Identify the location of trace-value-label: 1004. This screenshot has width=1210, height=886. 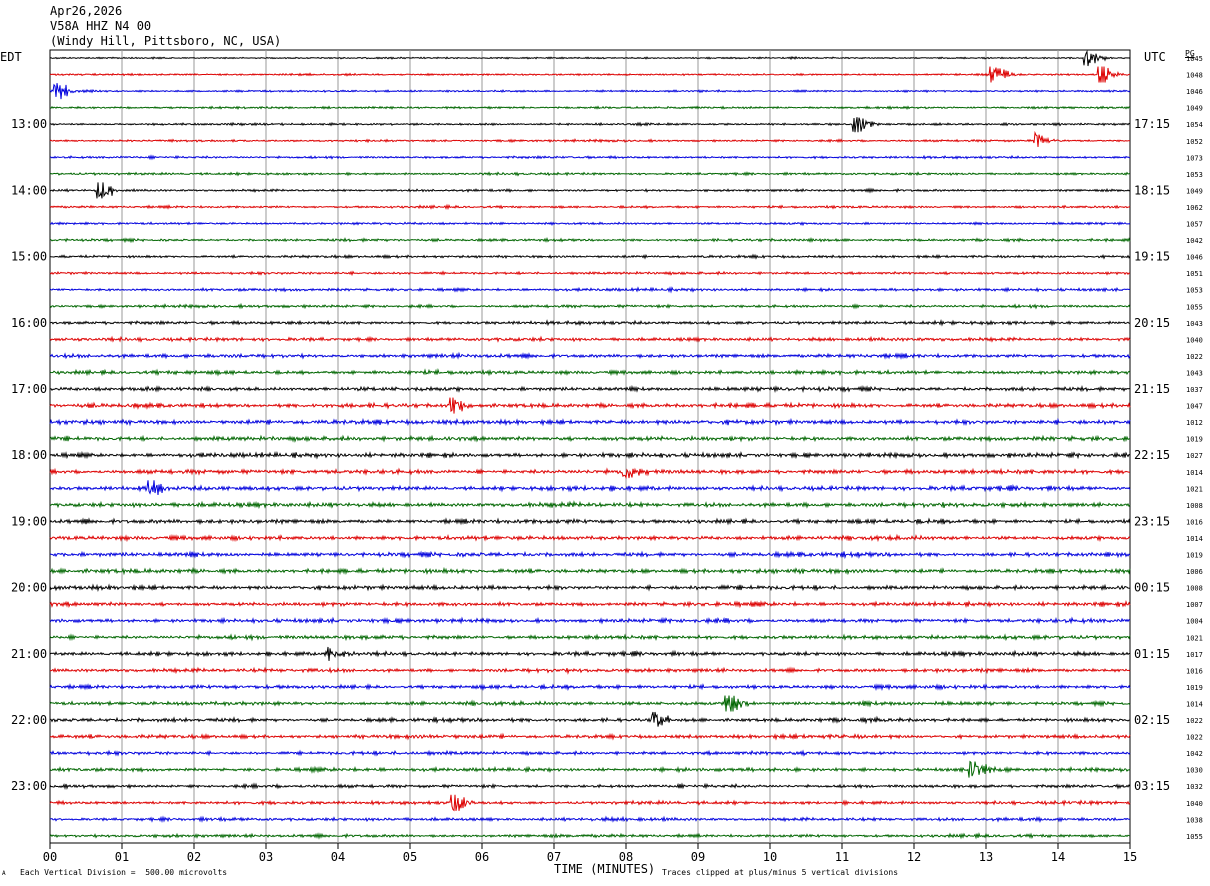
(1194, 622).